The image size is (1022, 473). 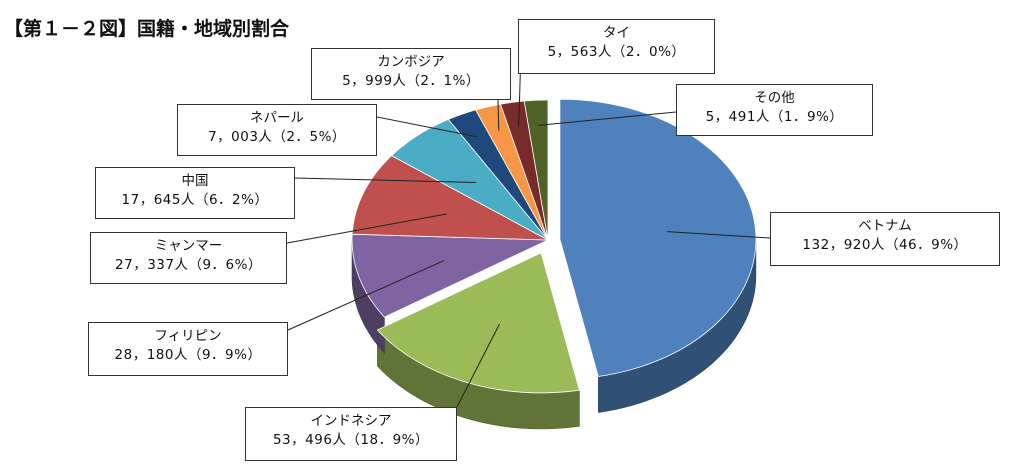 What do you see at coordinates (366, 228) in the screenshot?
I see `leader-line-myanmar` at bounding box center [366, 228].